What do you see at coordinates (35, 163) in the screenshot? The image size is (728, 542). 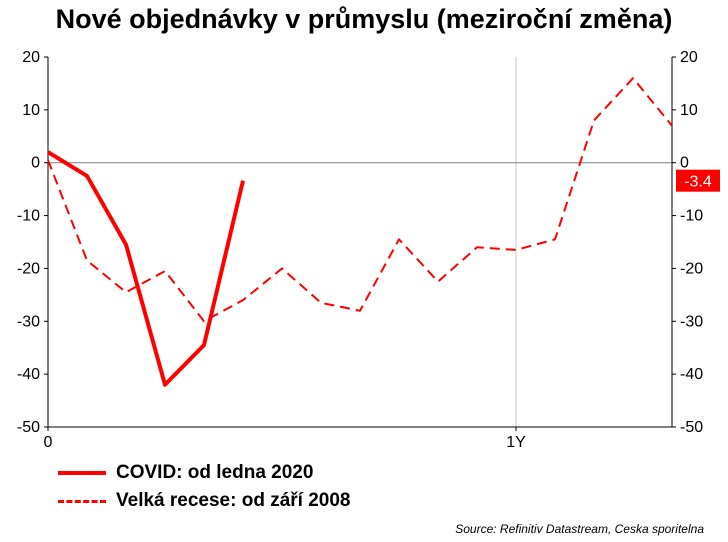 I see `y-tick-label-left: 0` at bounding box center [35, 163].